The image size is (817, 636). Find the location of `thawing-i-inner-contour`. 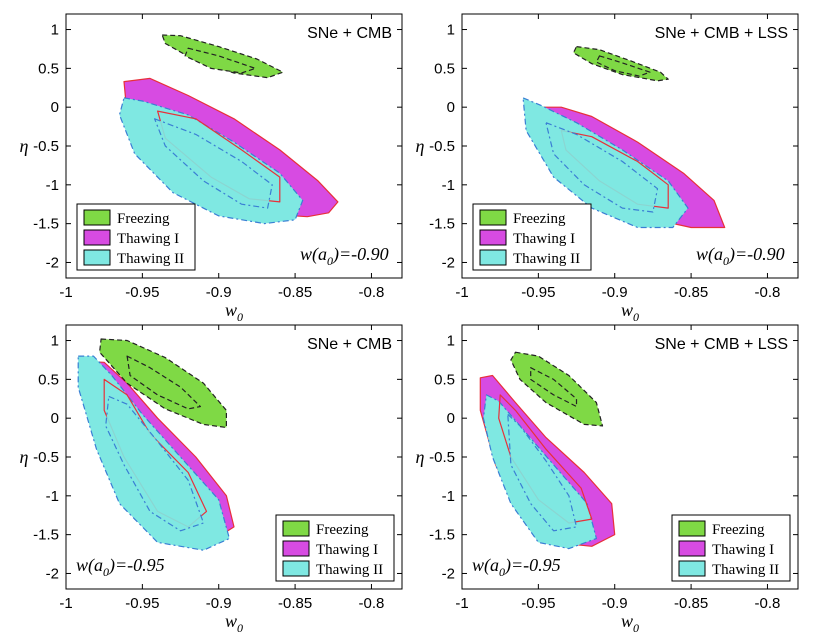

thawing-i-inner-contour is located at coordinates (545, 459).